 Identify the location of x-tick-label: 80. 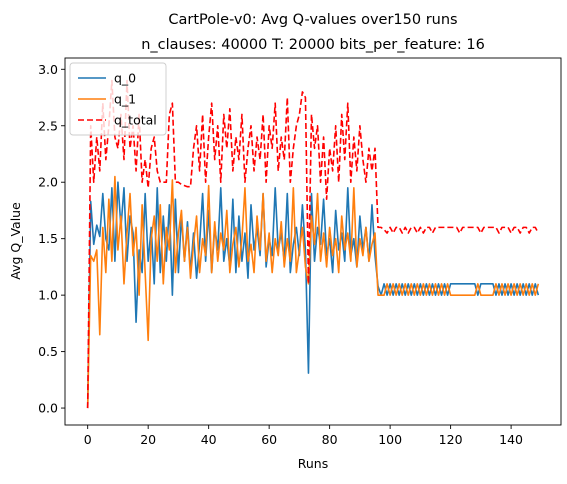
(330, 439).